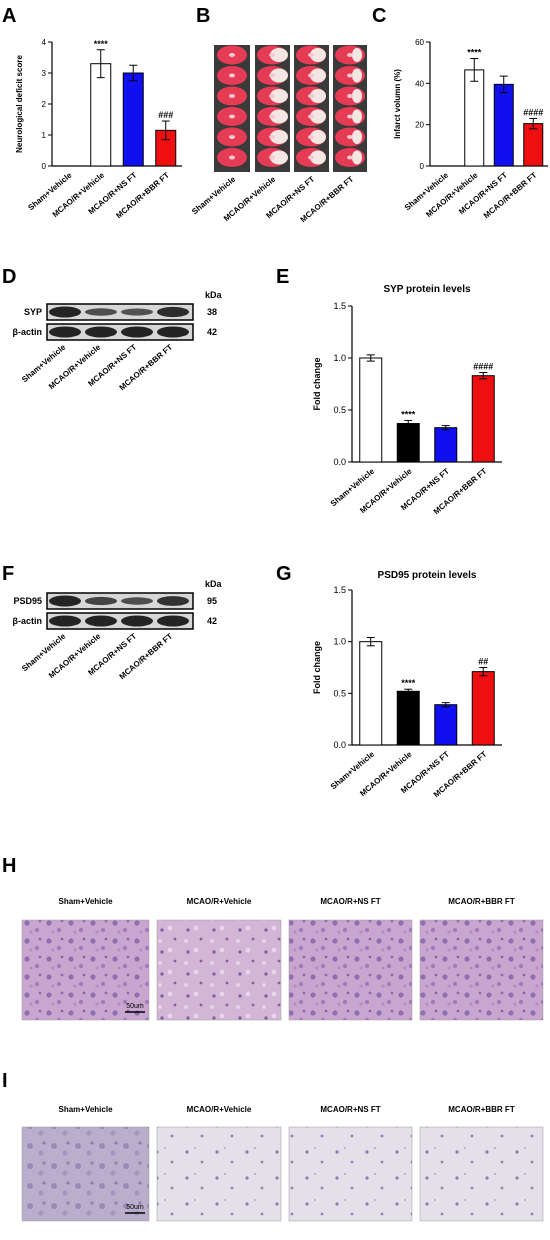  What do you see at coordinates (120, 312) in the screenshot?
I see `blot-strip` at bounding box center [120, 312].